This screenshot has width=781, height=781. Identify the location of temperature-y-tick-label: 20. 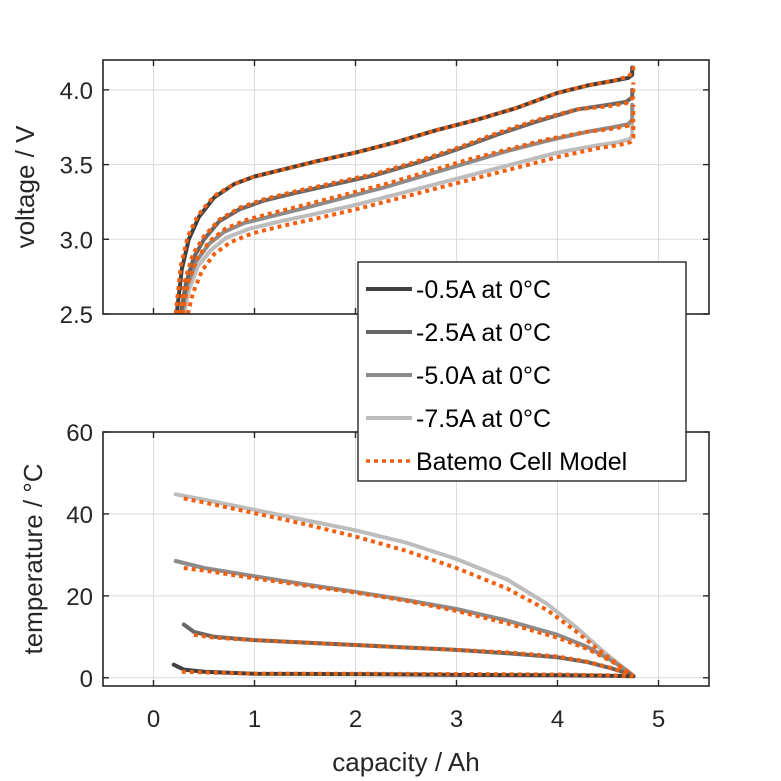
(79, 597).